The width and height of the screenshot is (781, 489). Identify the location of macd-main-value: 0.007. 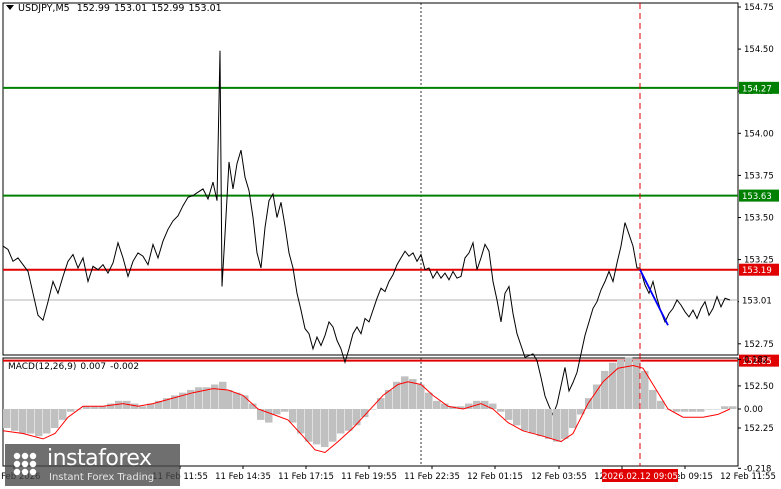
(93, 367).